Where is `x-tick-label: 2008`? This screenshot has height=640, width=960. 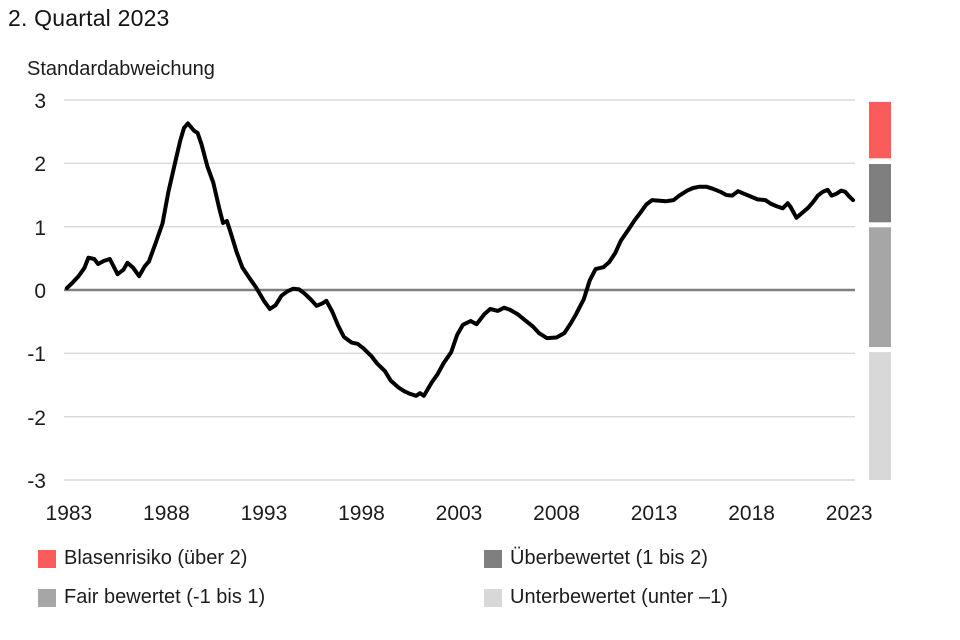 x-tick-label: 2008 is located at coordinates (556, 513).